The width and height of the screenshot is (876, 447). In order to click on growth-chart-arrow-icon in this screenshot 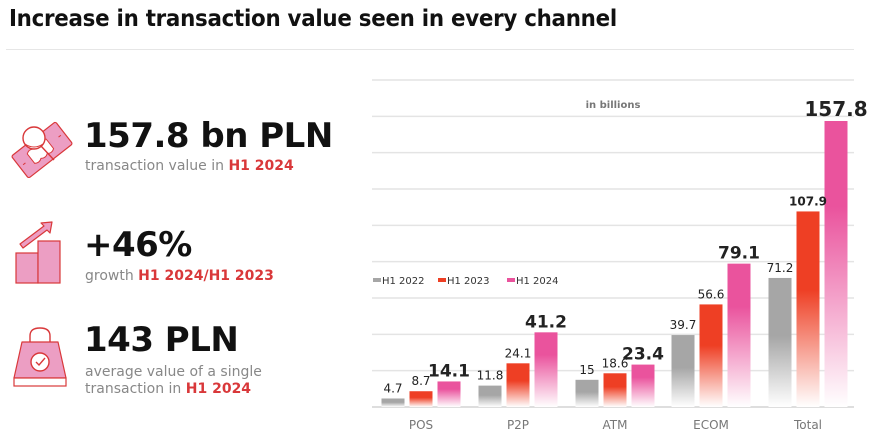, I will do `click(38, 252)`.